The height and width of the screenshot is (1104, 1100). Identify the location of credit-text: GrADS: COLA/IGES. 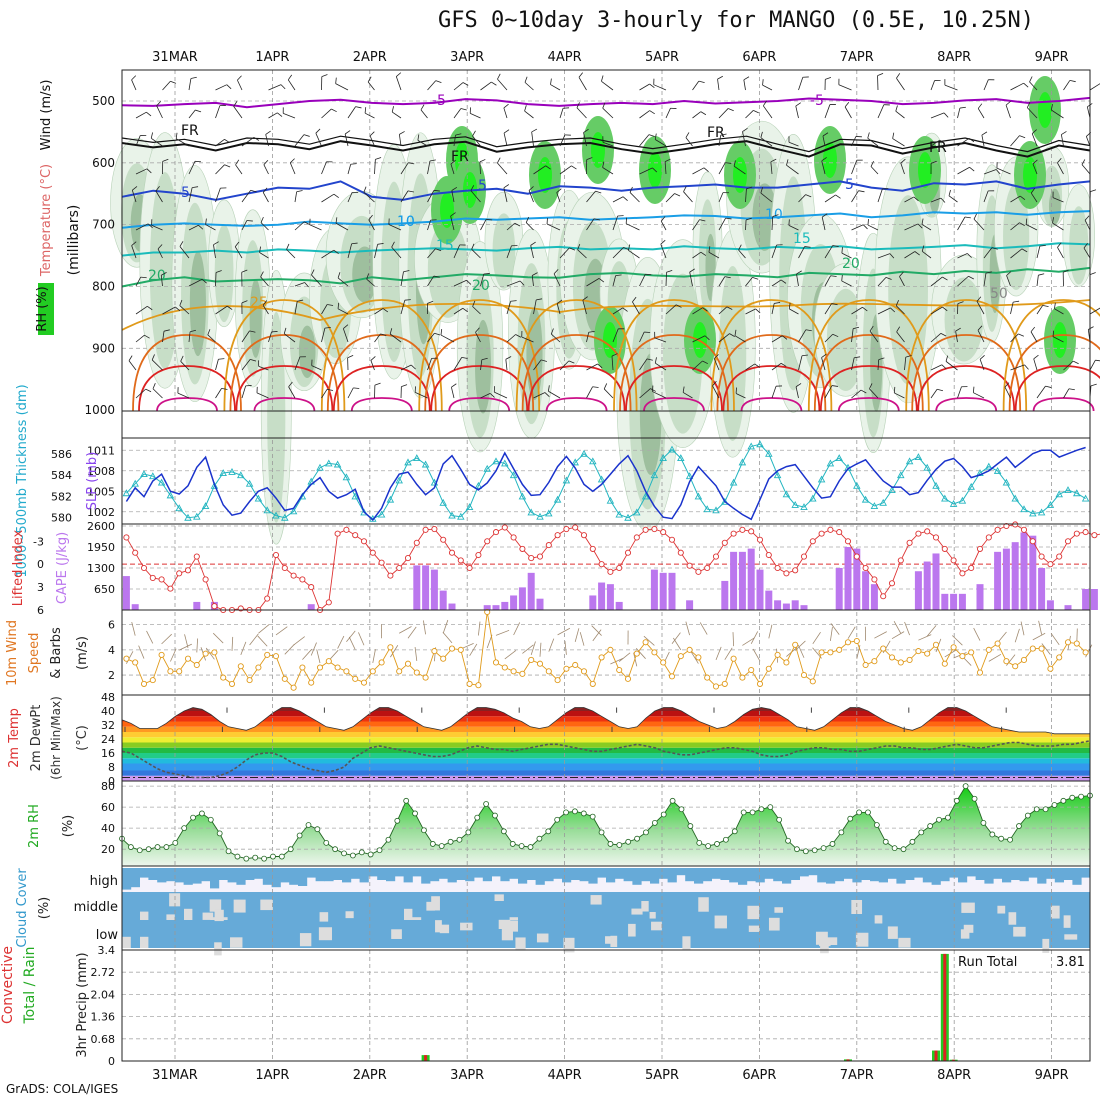
(62, 1089).